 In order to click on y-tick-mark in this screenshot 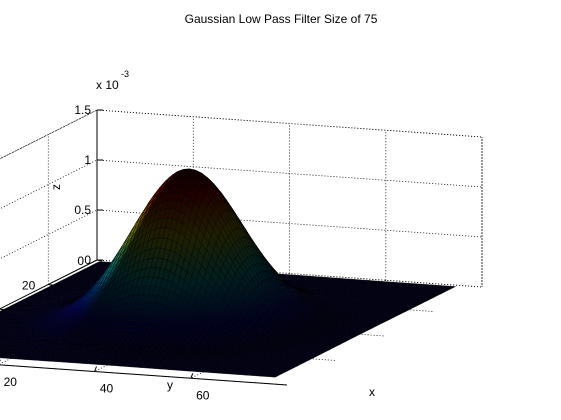, I will do `click(99, 260)`.